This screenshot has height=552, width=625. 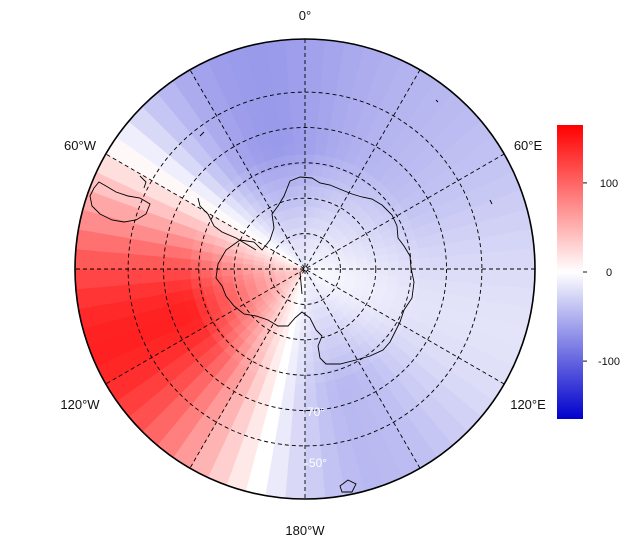 What do you see at coordinates (80, 404) in the screenshot?
I see `lon-label-120w: 120°W` at bounding box center [80, 404].